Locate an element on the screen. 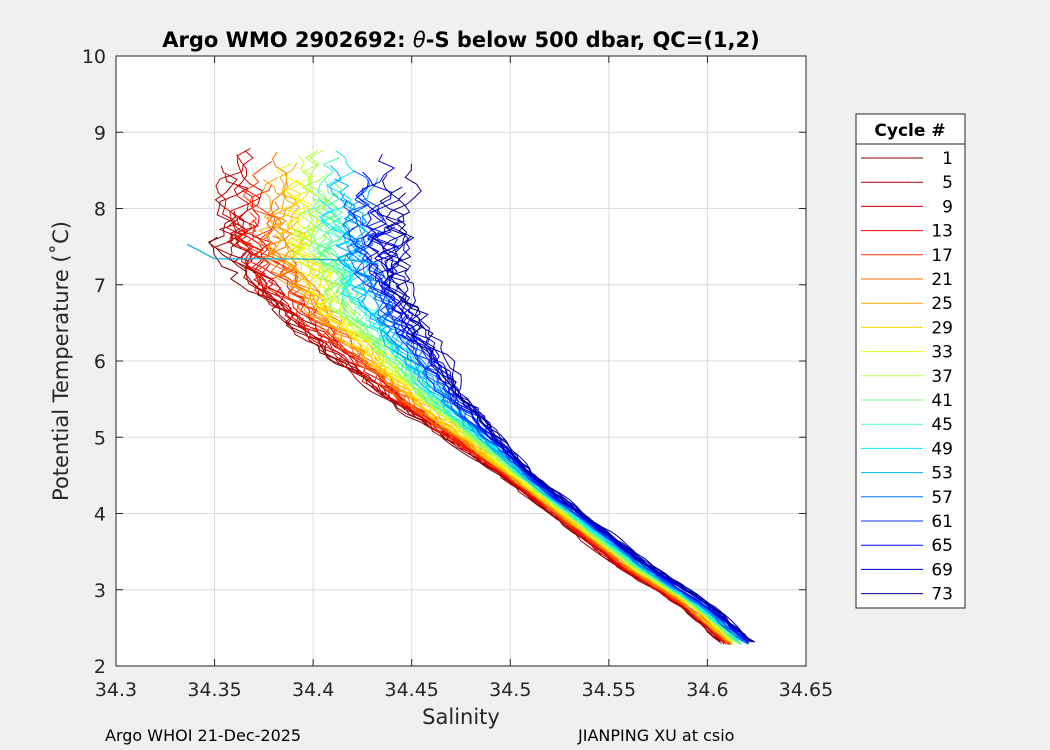 The image size is (1050, 750). x-tick-label: 34.35 is located at coordinates (214, 690).